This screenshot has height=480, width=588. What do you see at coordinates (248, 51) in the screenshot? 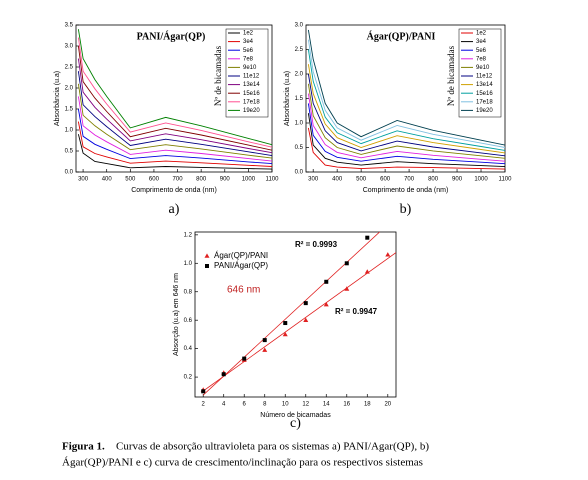
I see `legend-label: 5e6` at bounding box center [248, 51].